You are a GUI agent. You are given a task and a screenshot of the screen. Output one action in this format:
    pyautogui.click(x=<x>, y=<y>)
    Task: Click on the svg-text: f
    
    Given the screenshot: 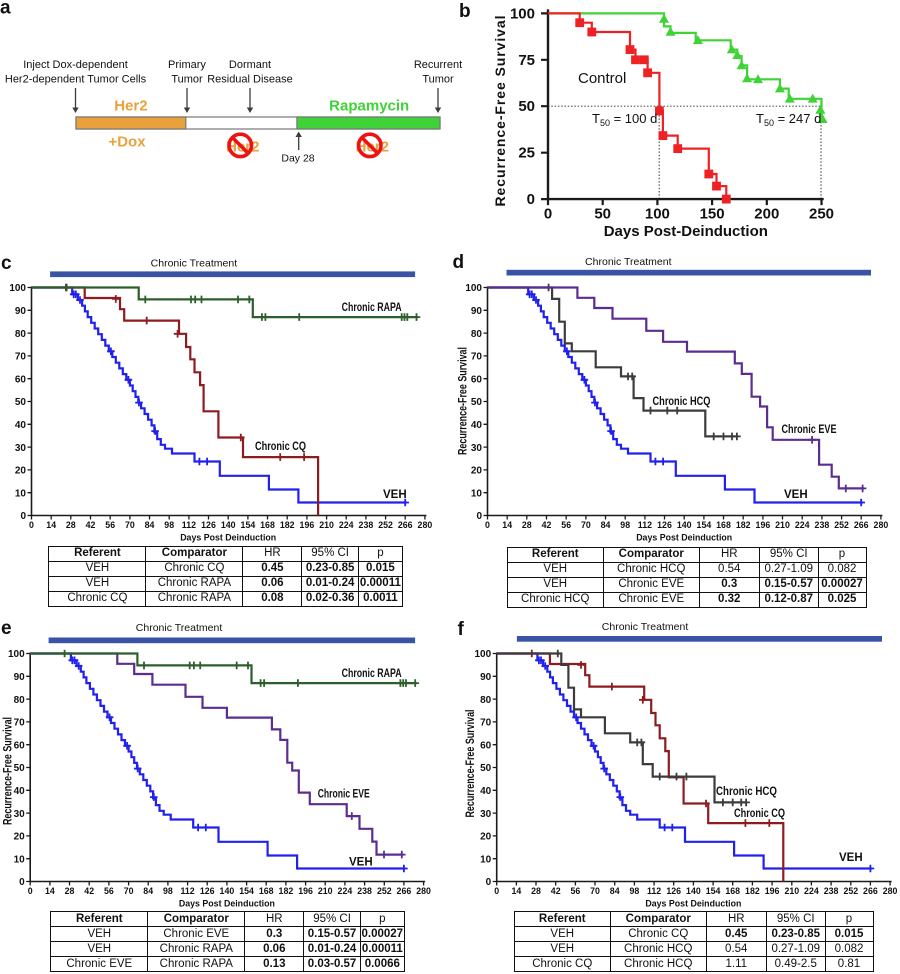 What is the action you would take?
    pyautogui.click(x=461, y=629)
    